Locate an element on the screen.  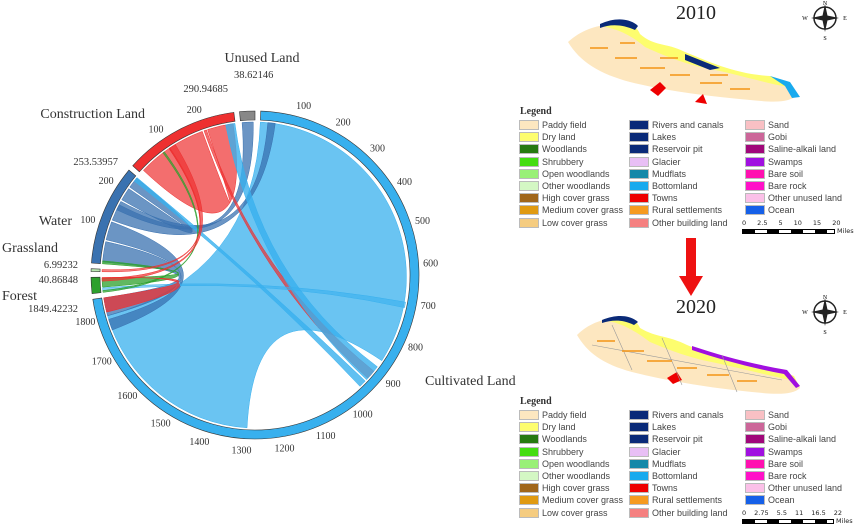
tick-label: 800 is located at coordinates (415, 347).